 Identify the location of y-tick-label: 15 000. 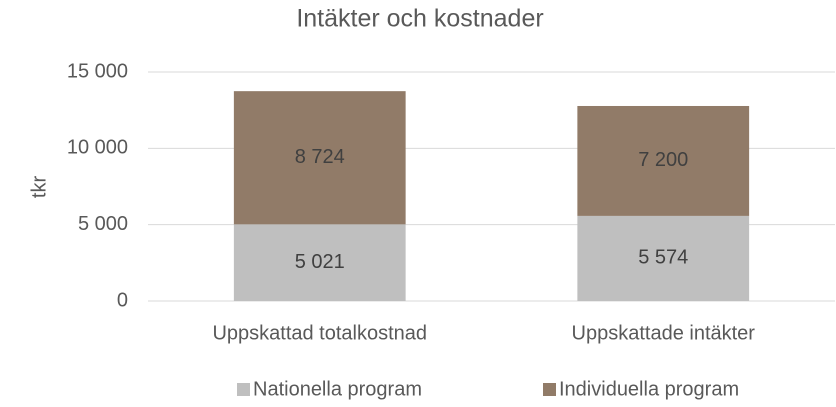
(97, 71).